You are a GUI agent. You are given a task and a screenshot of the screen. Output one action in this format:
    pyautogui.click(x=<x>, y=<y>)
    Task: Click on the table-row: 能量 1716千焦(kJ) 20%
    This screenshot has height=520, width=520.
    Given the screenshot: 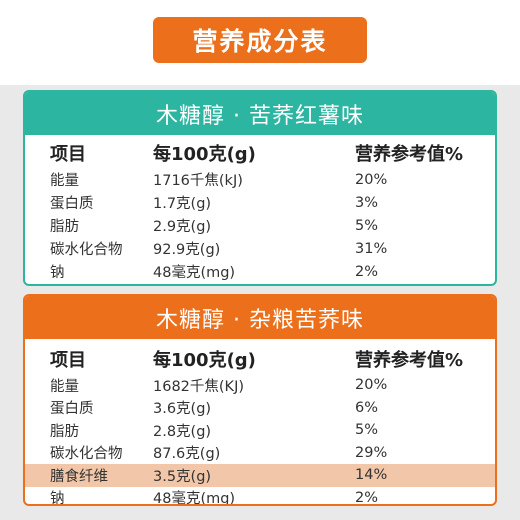 What is the action you would take?
    pyautogui.click(x=260, y=179)
    